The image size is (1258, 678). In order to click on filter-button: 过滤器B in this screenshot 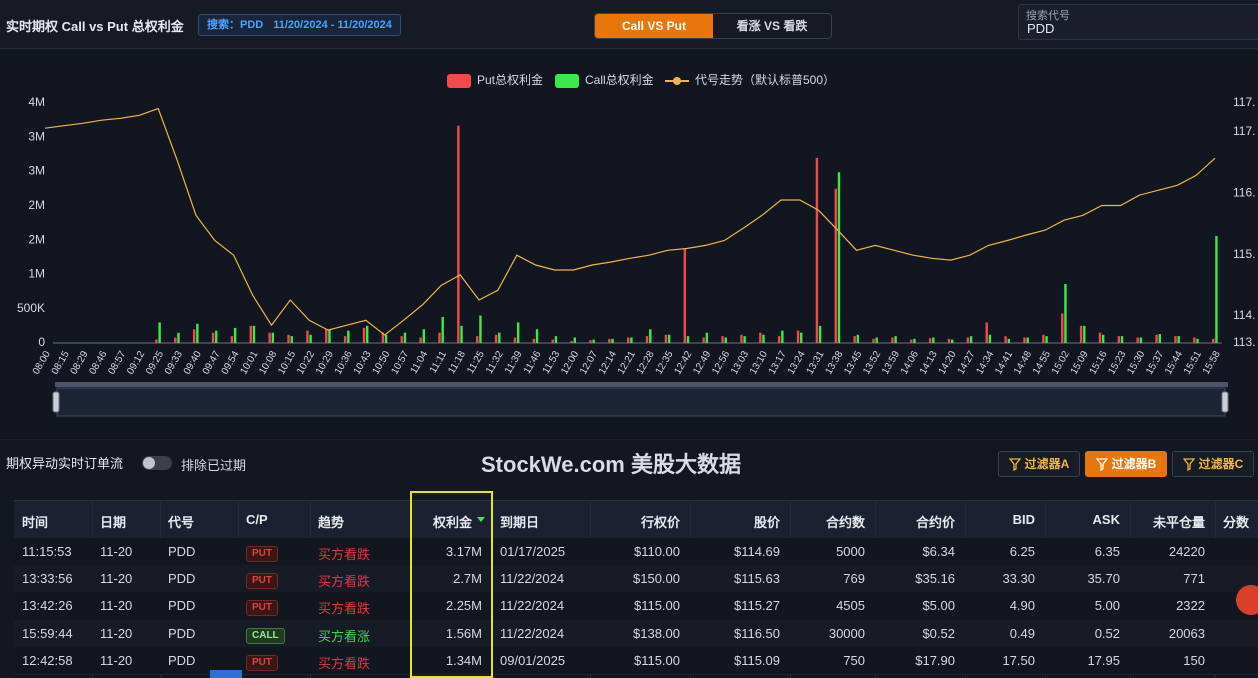, I will do `click(1126, 464)`.